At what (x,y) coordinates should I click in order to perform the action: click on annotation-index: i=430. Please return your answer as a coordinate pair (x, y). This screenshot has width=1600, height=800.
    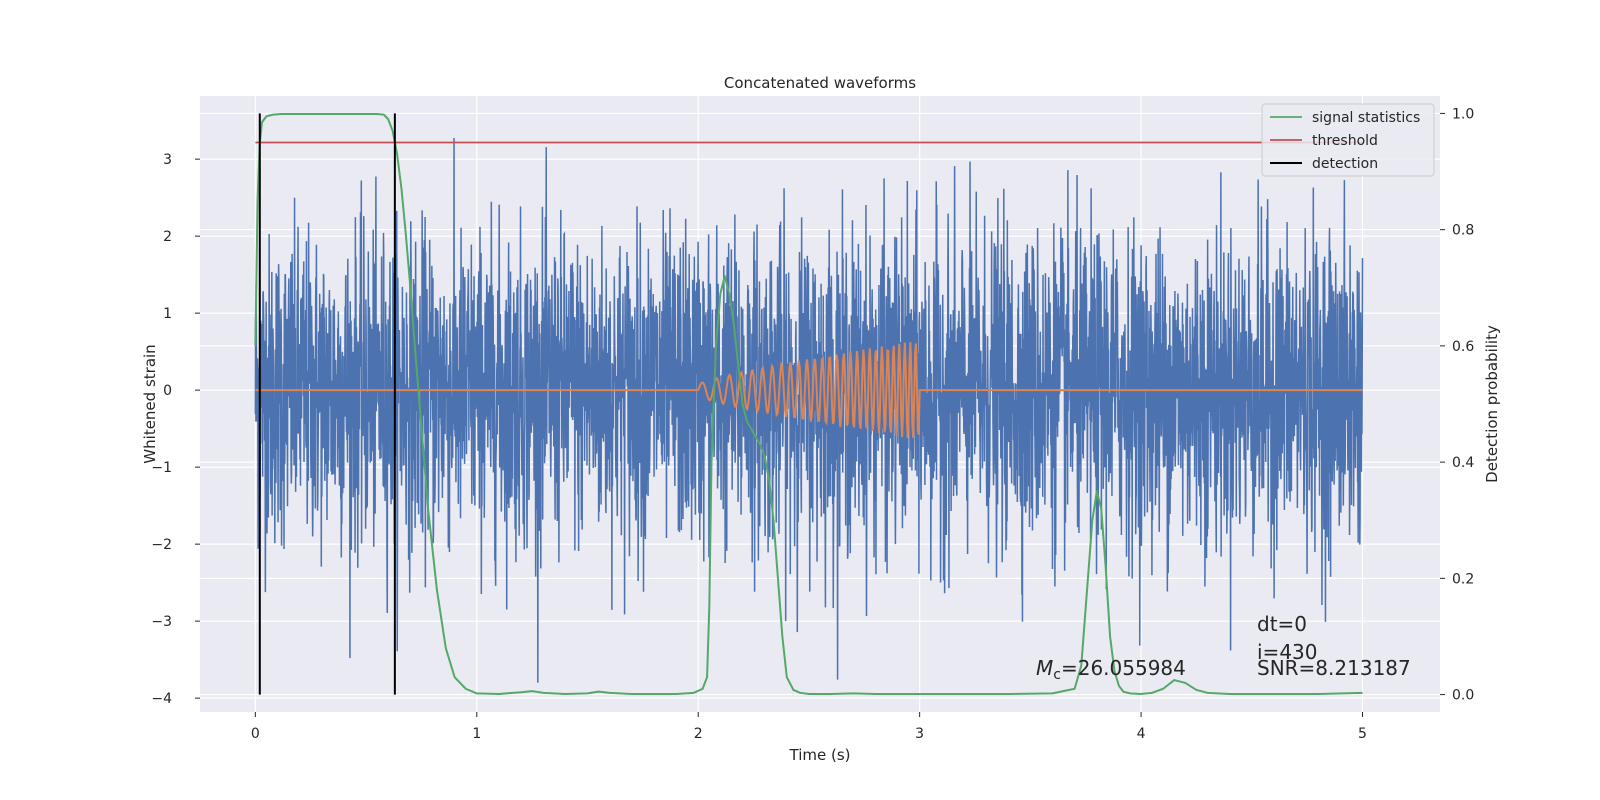
    Looking at the image, I should click on (1287, 652).